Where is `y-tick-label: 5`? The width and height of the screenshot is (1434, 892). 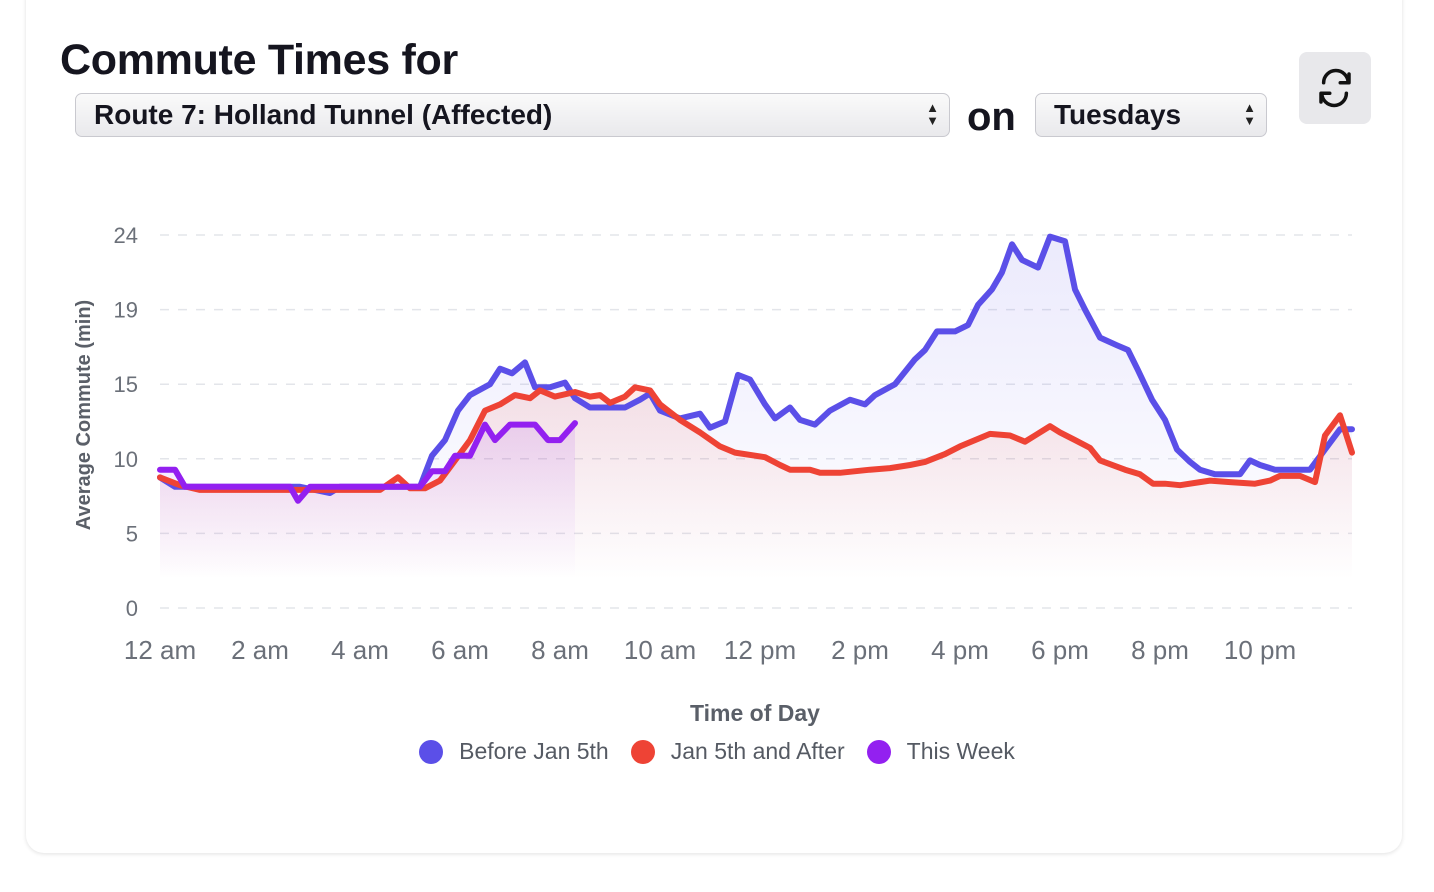 y-tick-label: 5 is located at coordinates (132, 533).